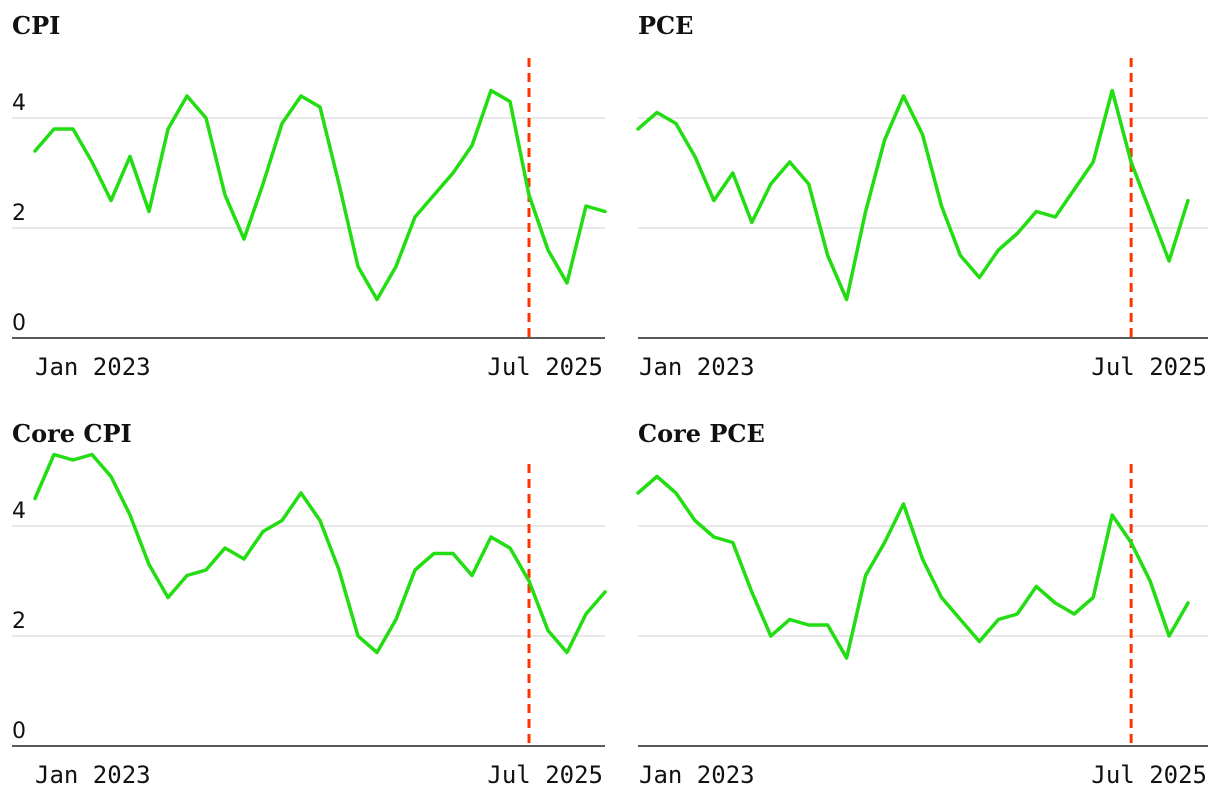 The image size is (1220, 808). Describe the element at coordinates (36, 25) in the screenshot. I see `chart-title: CPI` at that location.